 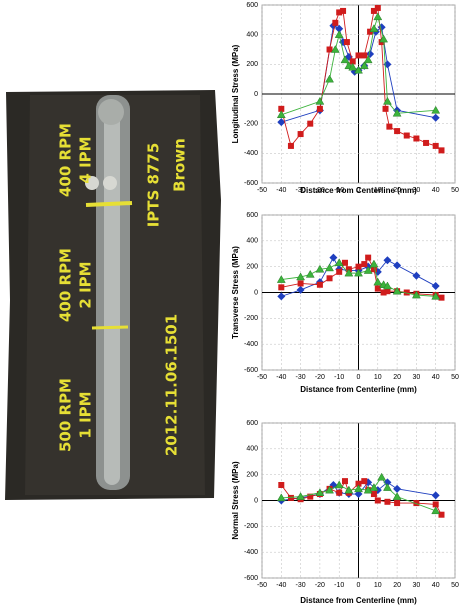 What do you see at coordinates (66, 160) in the screenshot?
I see `annotation: 400 RPM` at bounding box center [66, 160].